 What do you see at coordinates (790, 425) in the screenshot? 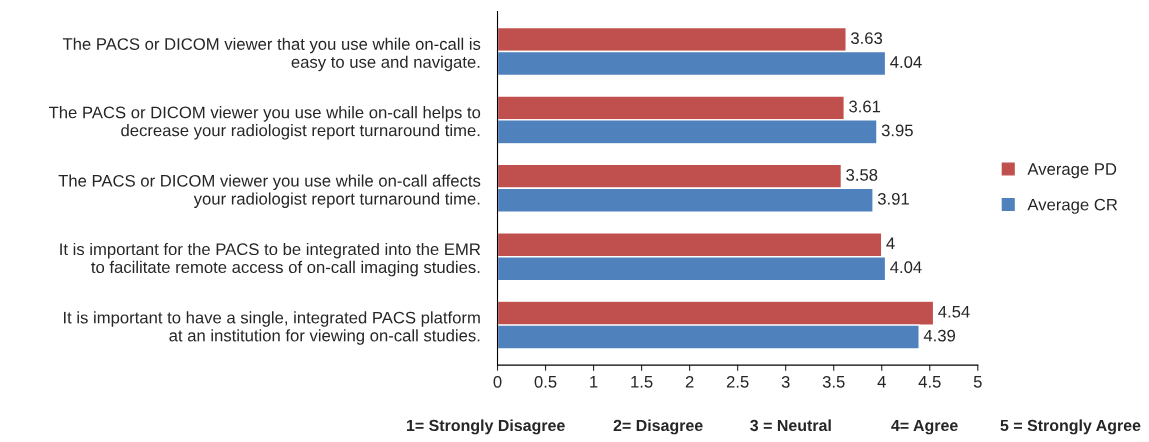
I see `text: 3 = Neutral` at bounding box center [790, 425].